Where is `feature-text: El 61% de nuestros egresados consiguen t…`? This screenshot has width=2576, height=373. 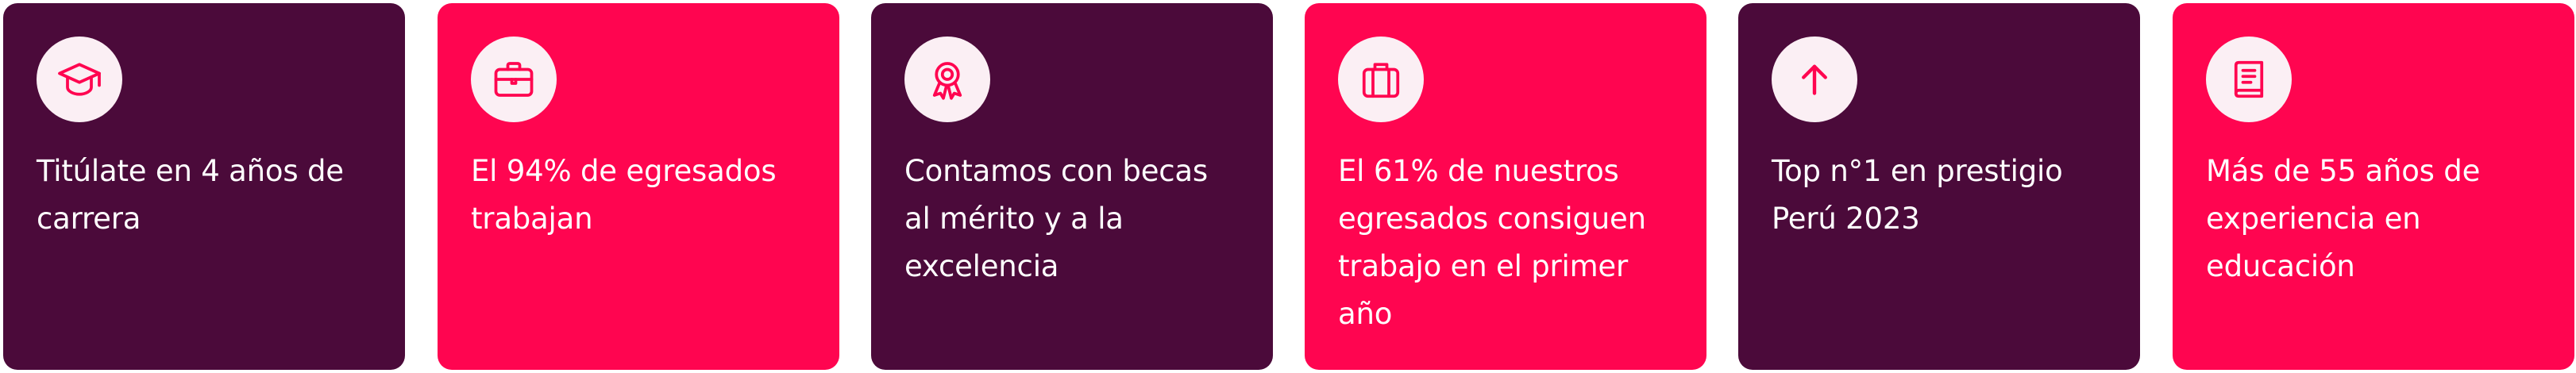 feature-text: El 61% de nuestros egresados consiguen t… is located at coordinates (1492, 242).